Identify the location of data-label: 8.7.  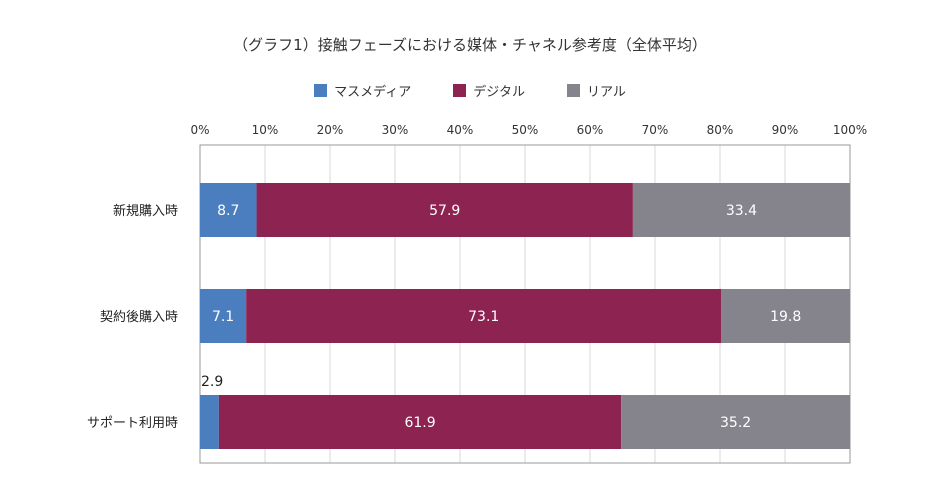
(228, 211).